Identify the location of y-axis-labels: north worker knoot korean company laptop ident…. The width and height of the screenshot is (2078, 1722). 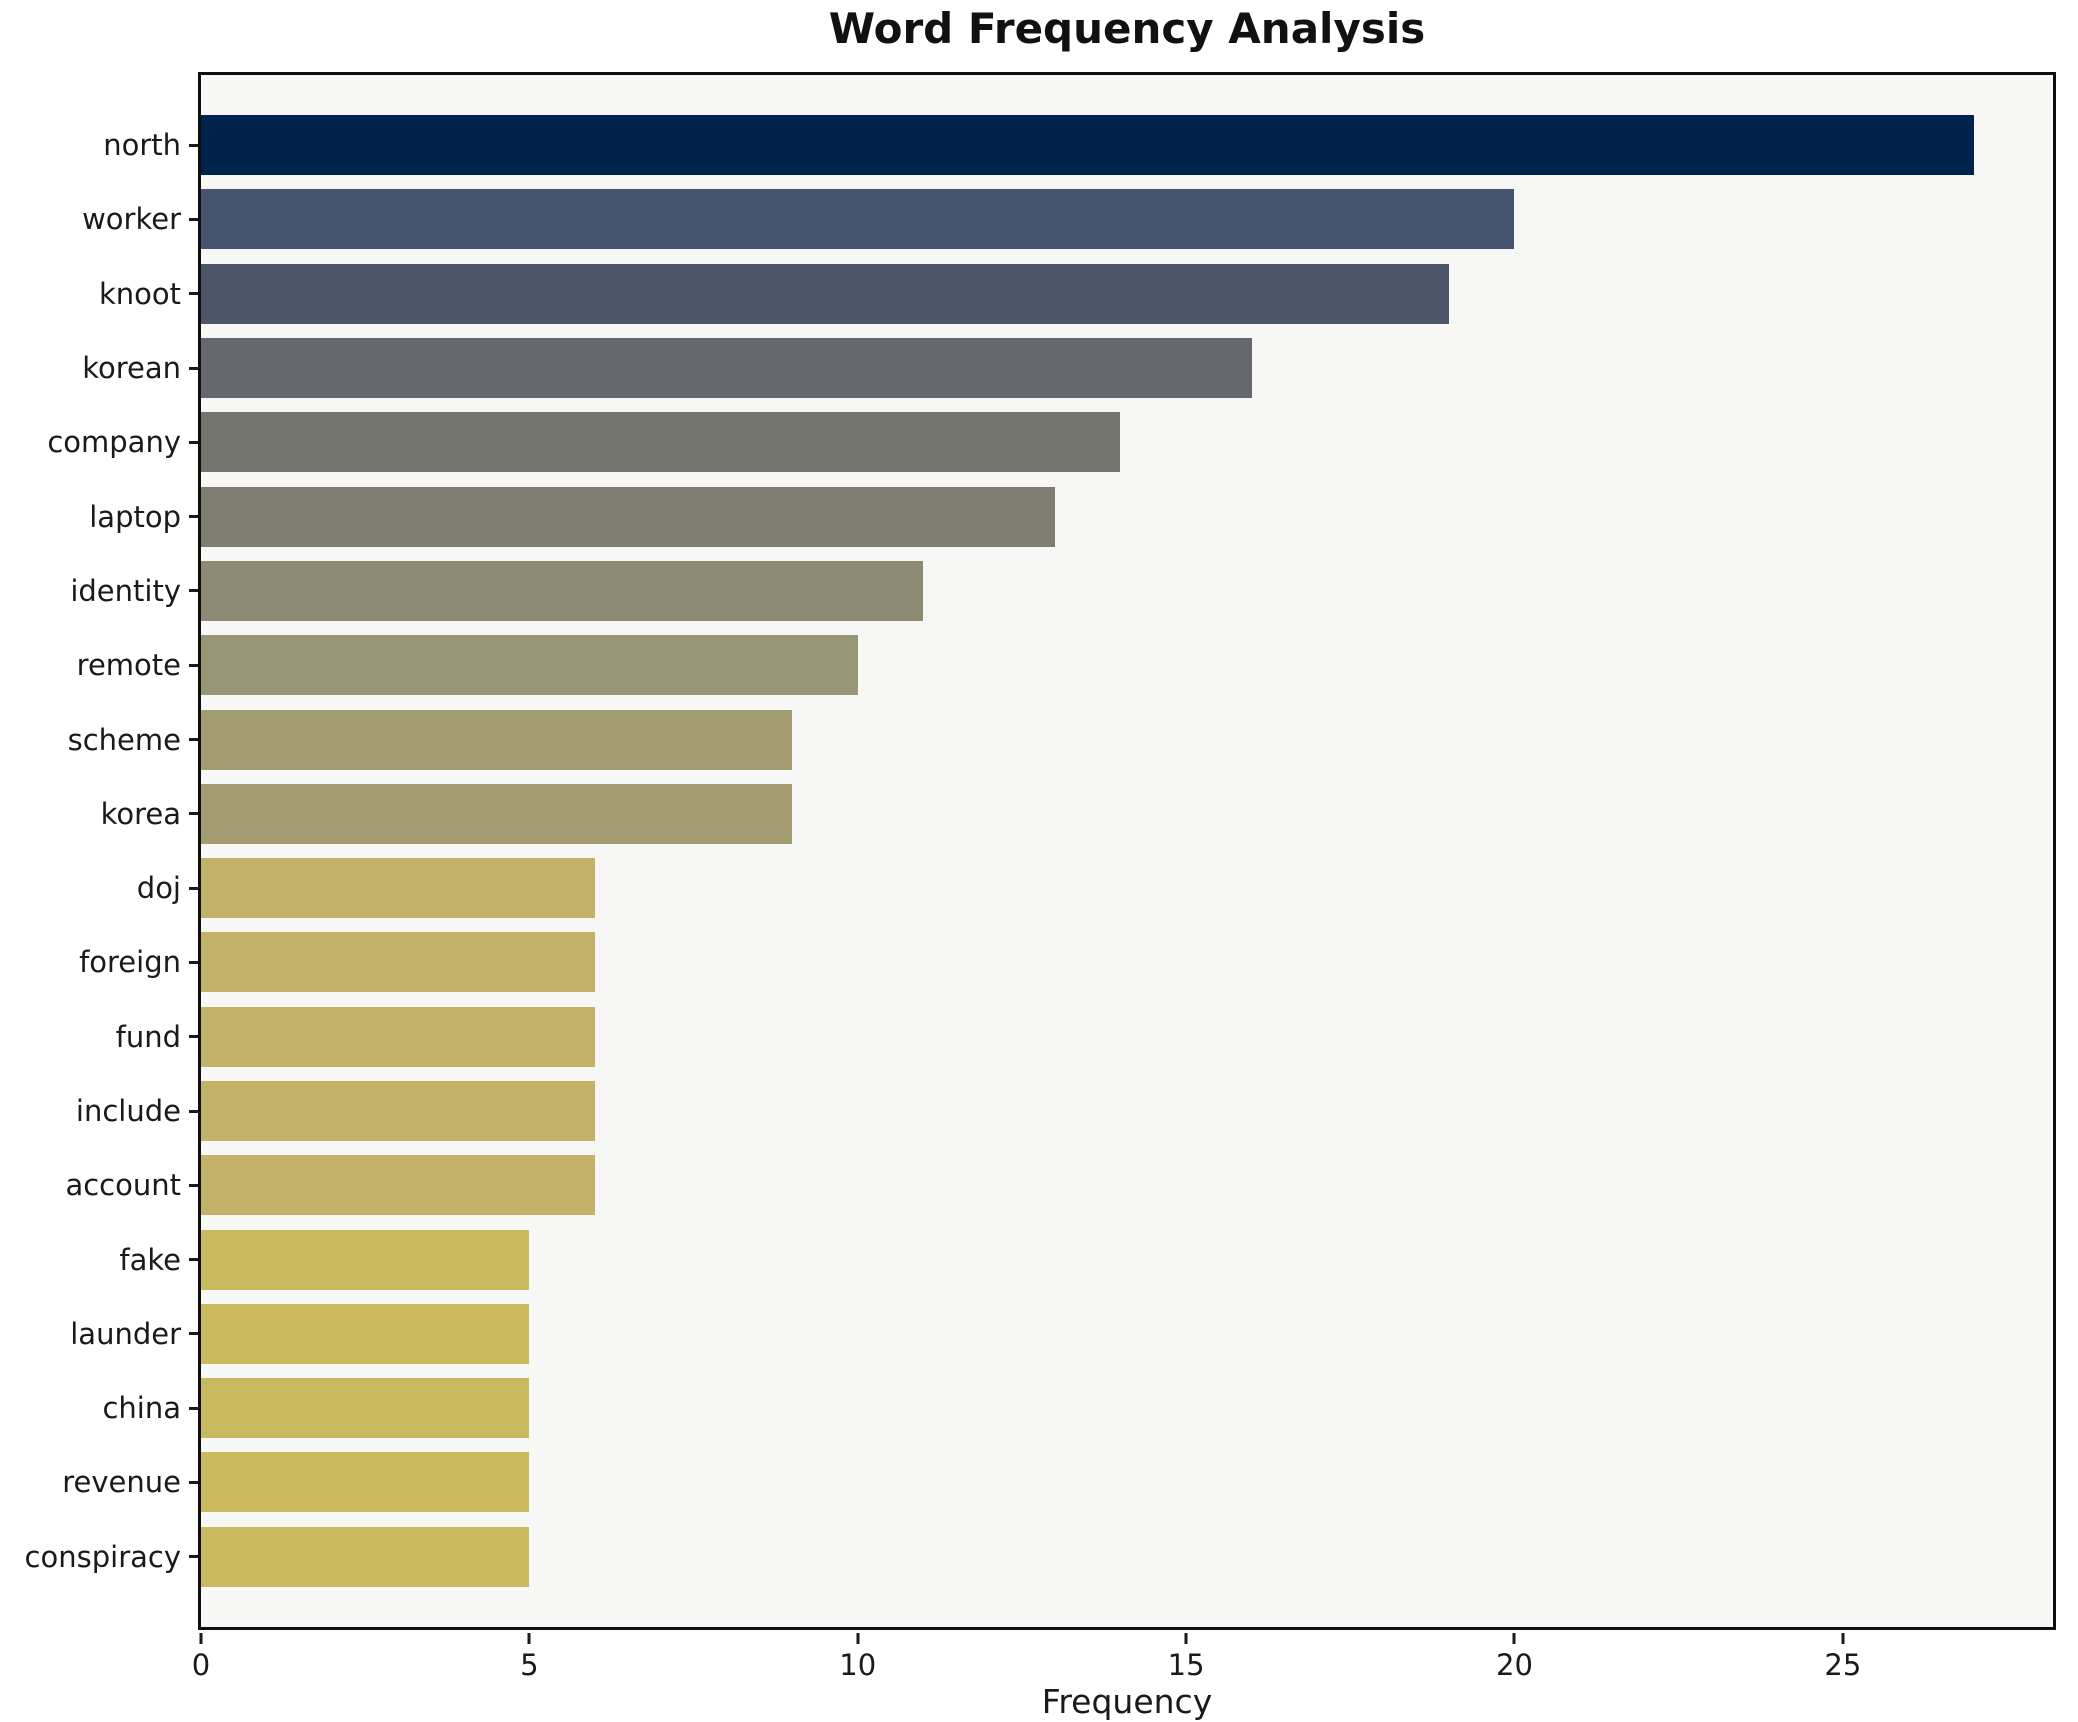
(99, 851).